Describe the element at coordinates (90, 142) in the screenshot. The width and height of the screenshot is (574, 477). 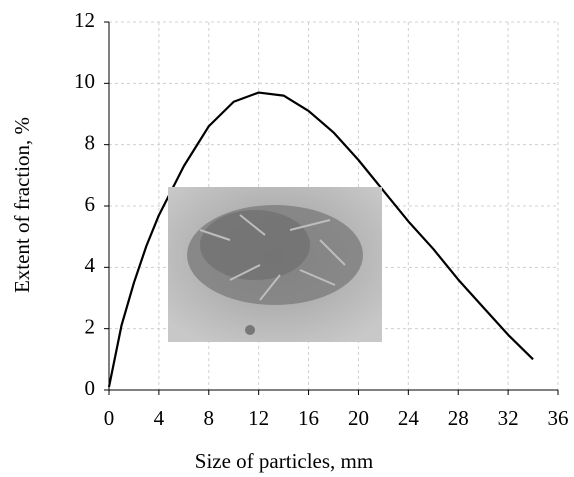
I see `y-tick-label: 8` at that location.